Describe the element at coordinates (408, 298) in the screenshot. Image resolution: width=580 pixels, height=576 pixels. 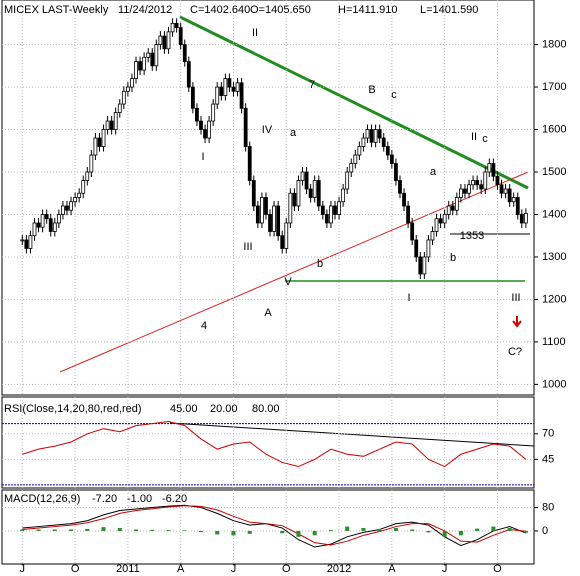
I see `annotation: I` at that location.